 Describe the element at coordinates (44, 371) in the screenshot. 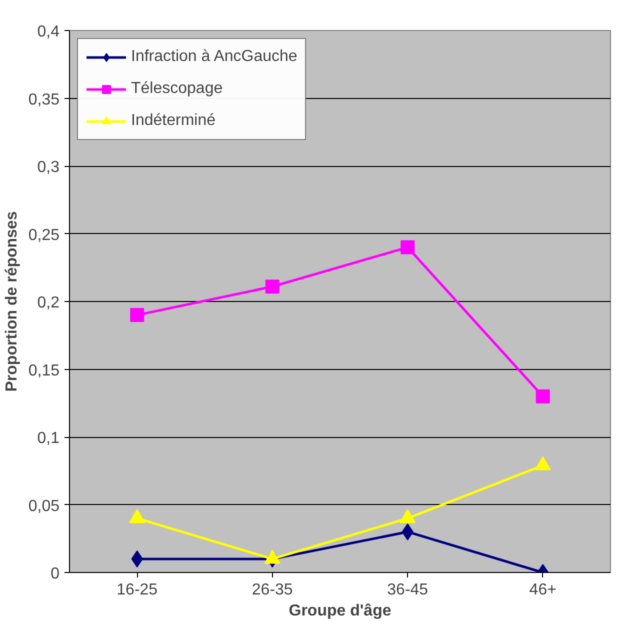

I see `y-tick-label: 0,15` at that location.